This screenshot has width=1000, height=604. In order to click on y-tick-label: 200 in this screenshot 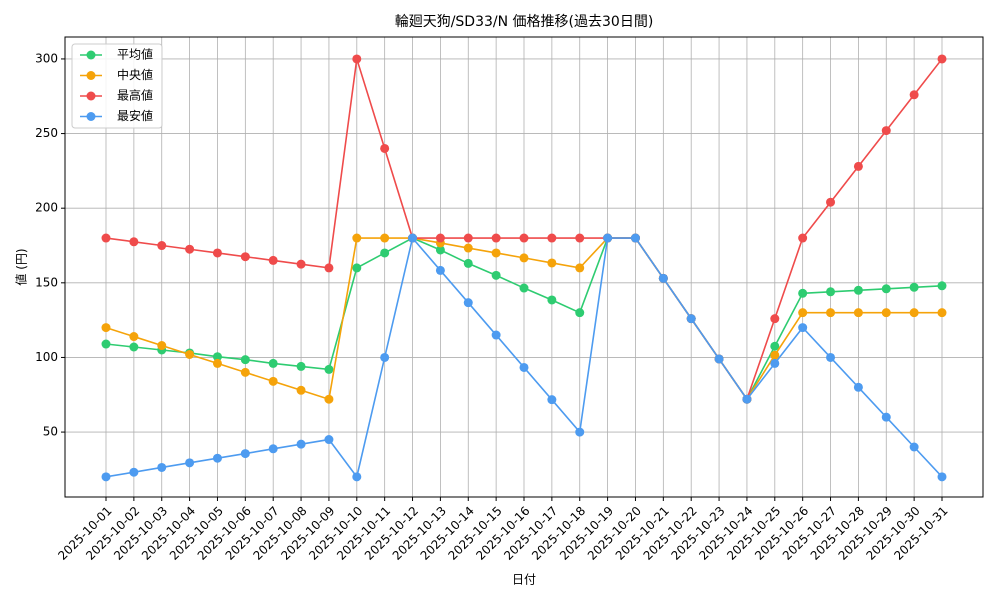, I will do `click(46, 208)`.